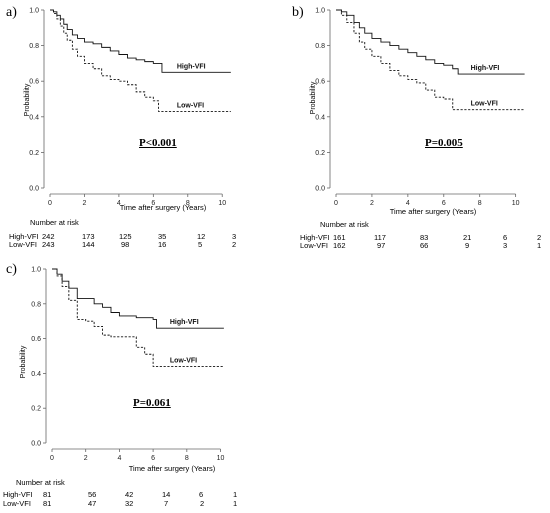 Image resolution: width=550 pixels, height=513 pixels. I want to click on risk-cell: 5, so click(200, 244).